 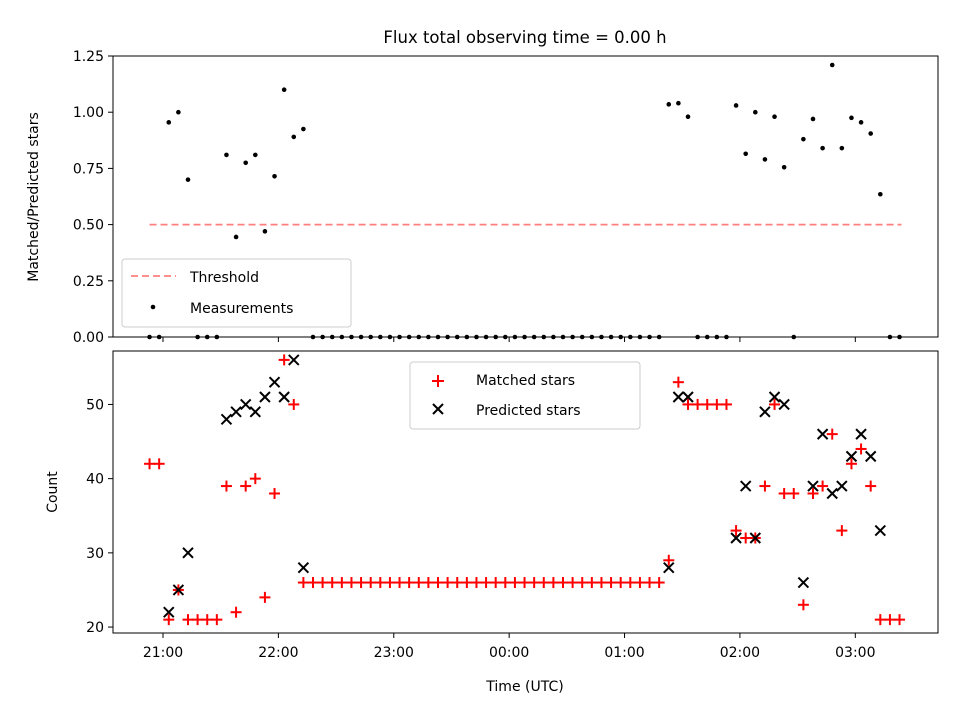 I want to click on x-tick-label: 02:00, so click(x=740, y=653).